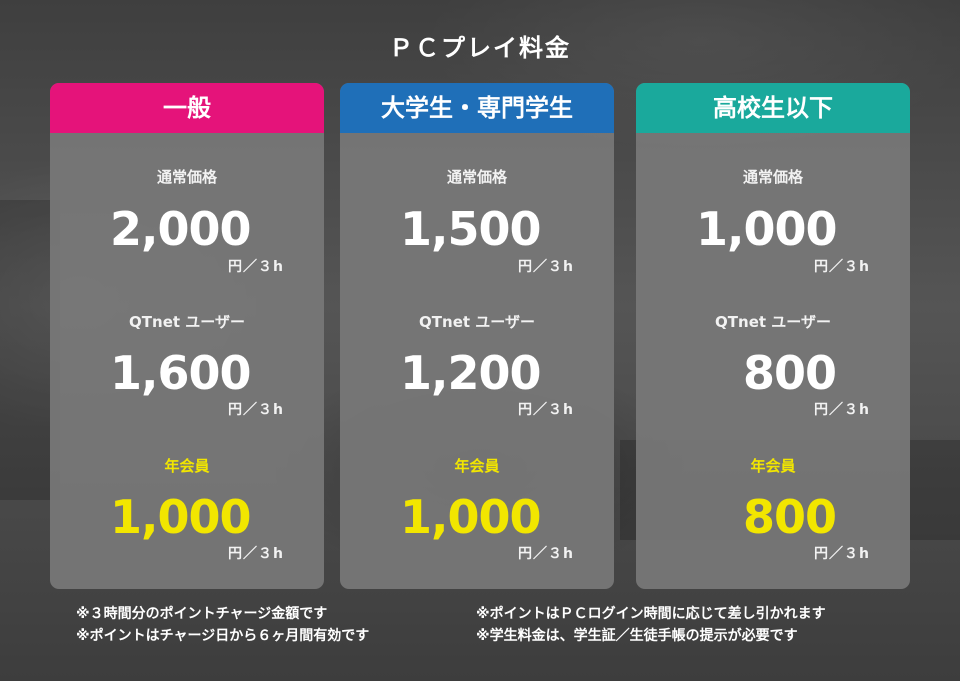 This screenshot has width=960, height=681. Describe the element at coordinates (471, 229) in the screenshot. I see `regular-price: 1,500` at that location.